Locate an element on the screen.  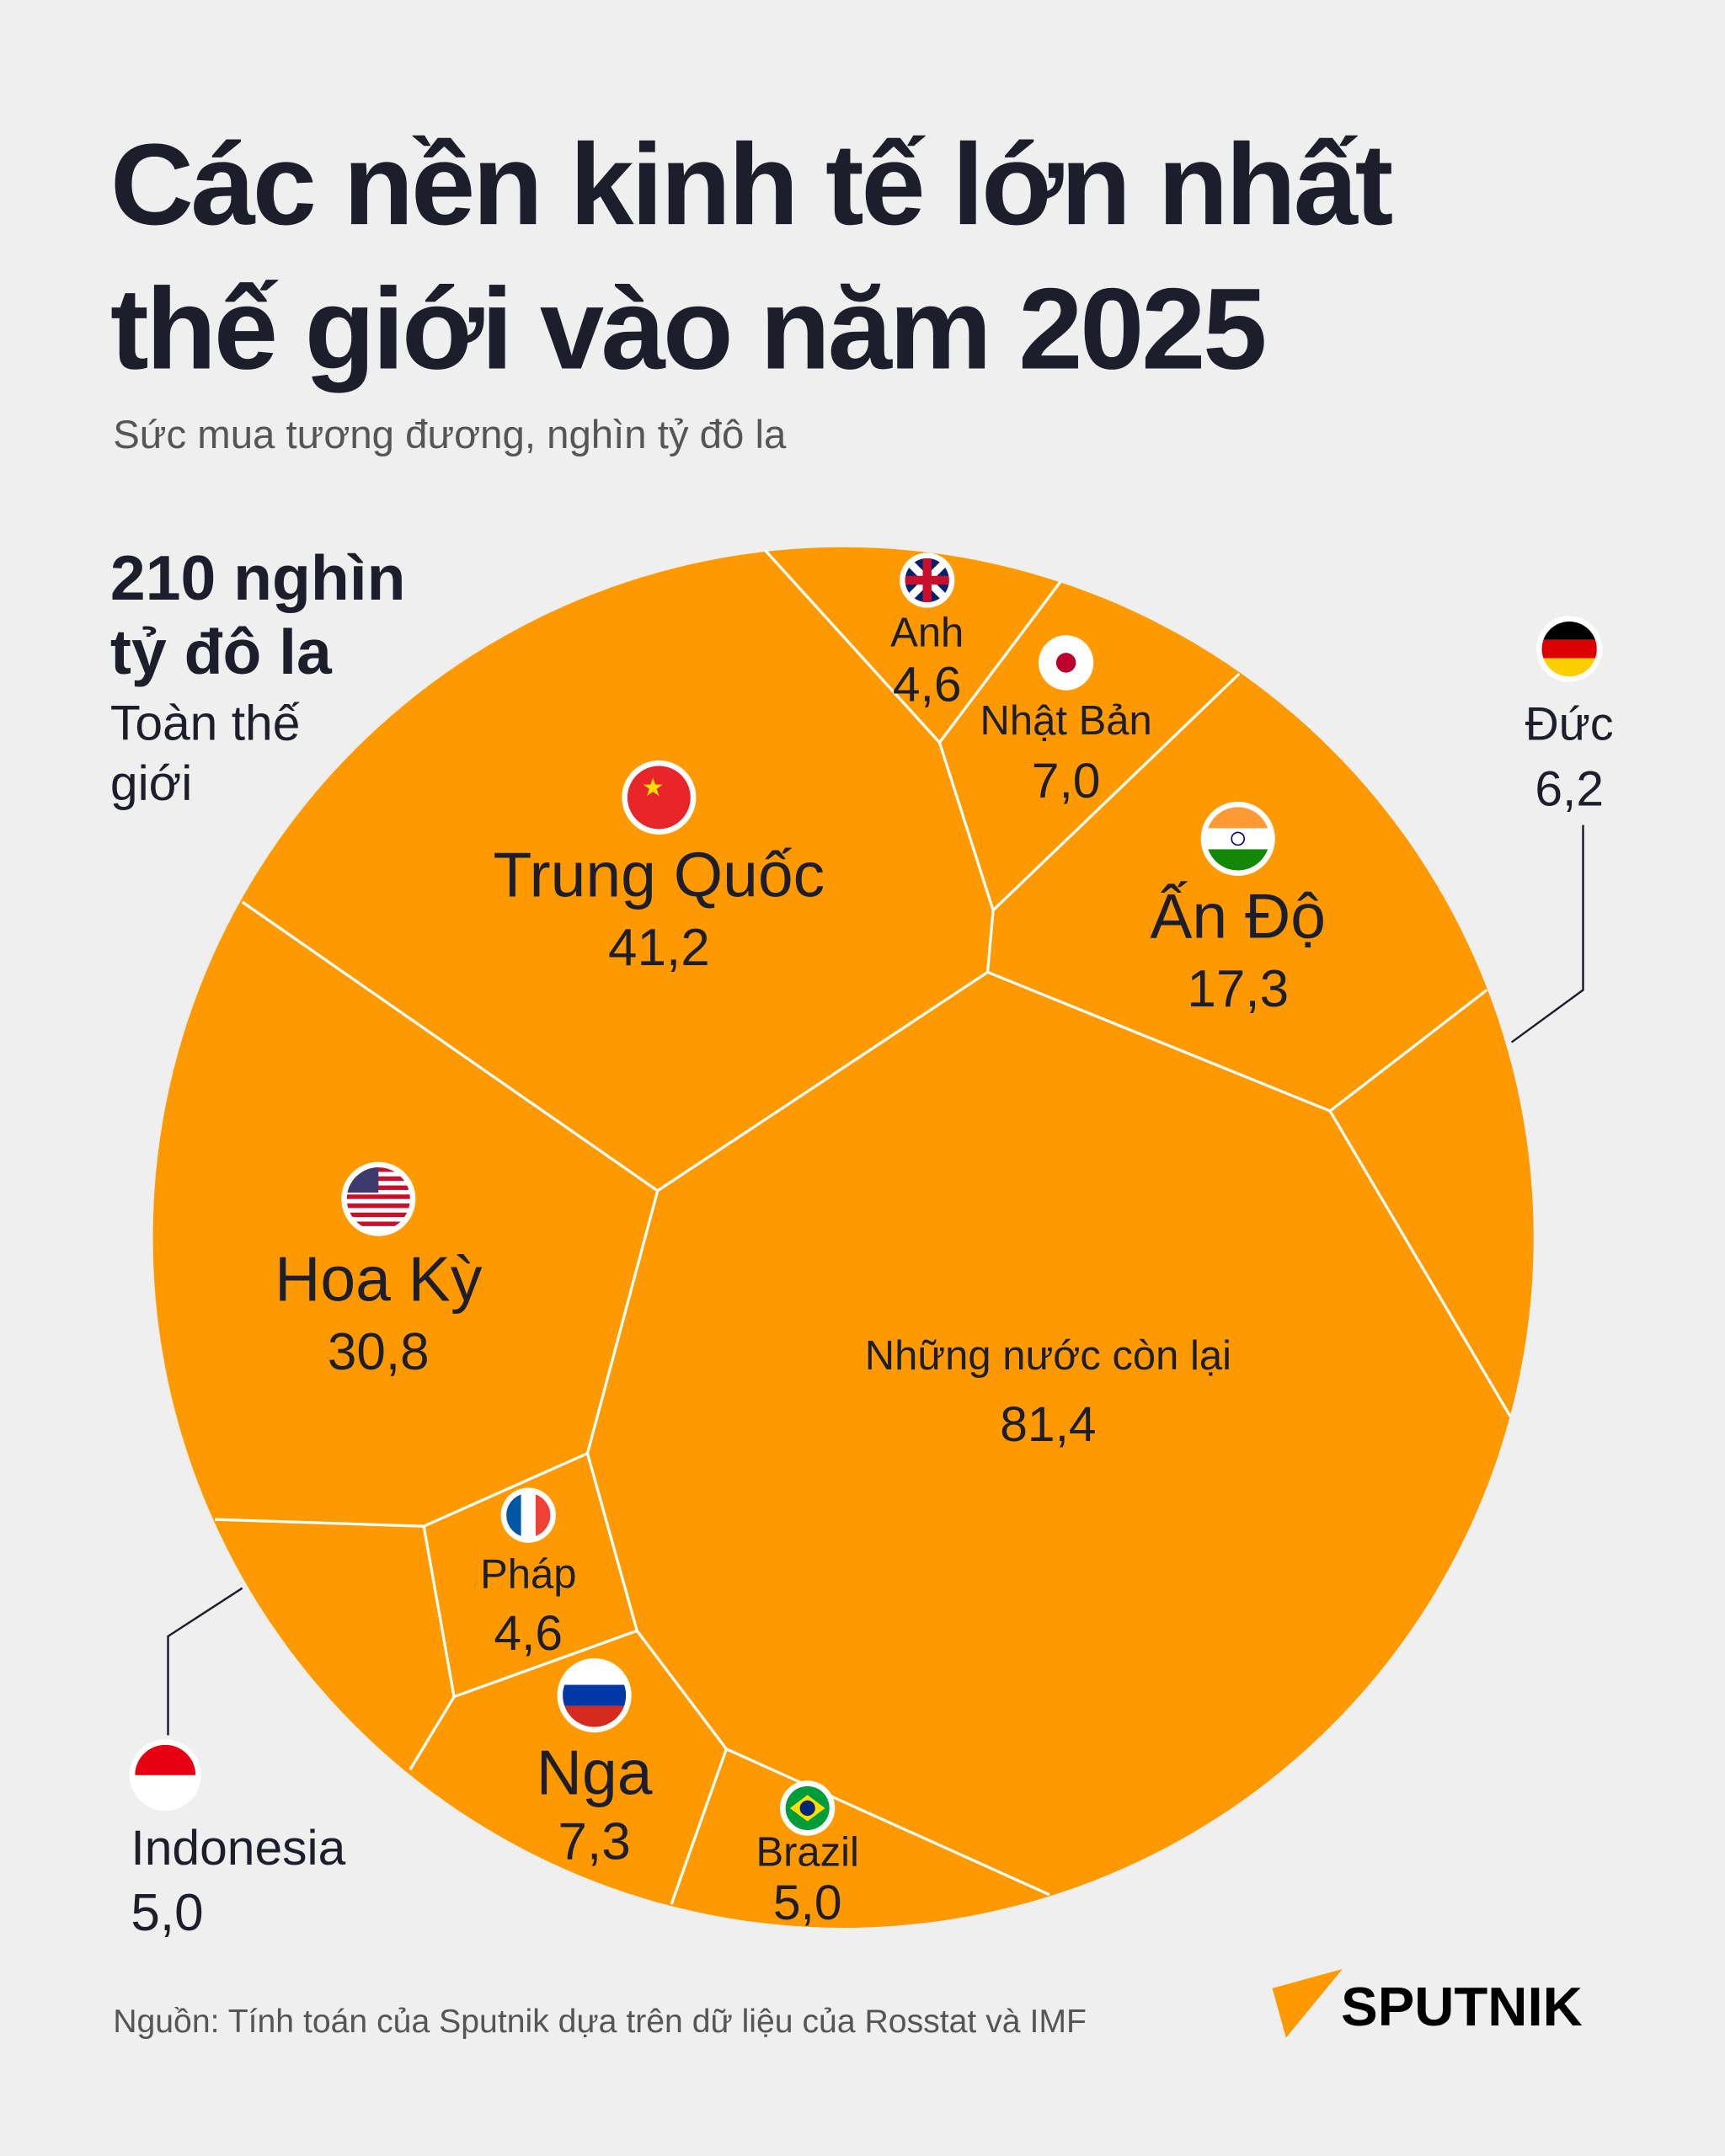
country-name: Indonesia is located at coordinates (238, 1848).